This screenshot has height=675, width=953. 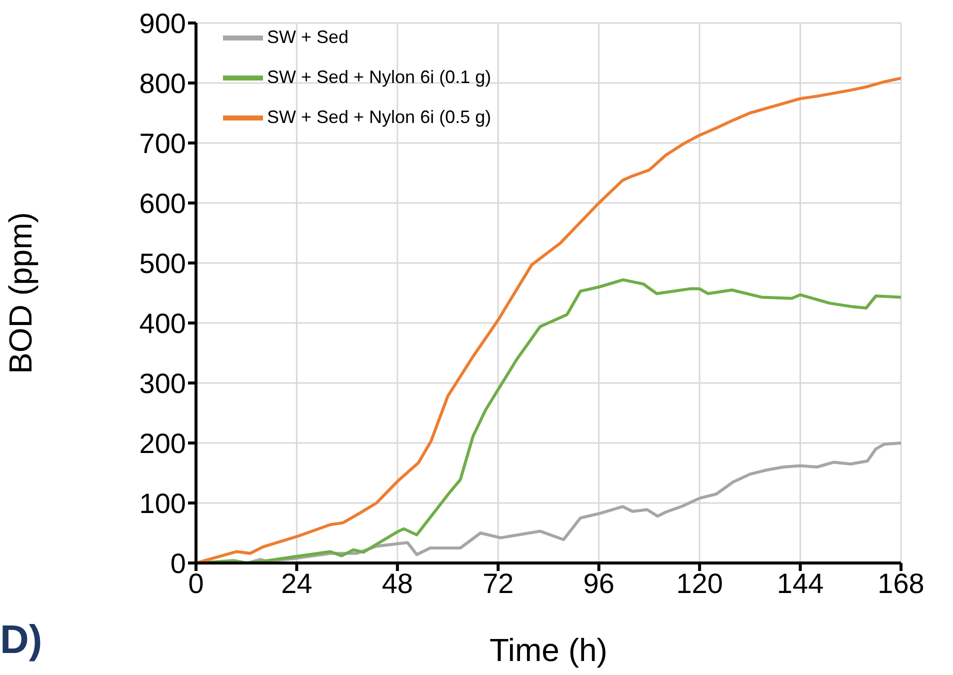 What do you see at coordinates (296, 583) in the screenshot?
I see `x-tick-label: 24` at bounding box center [296, 583].